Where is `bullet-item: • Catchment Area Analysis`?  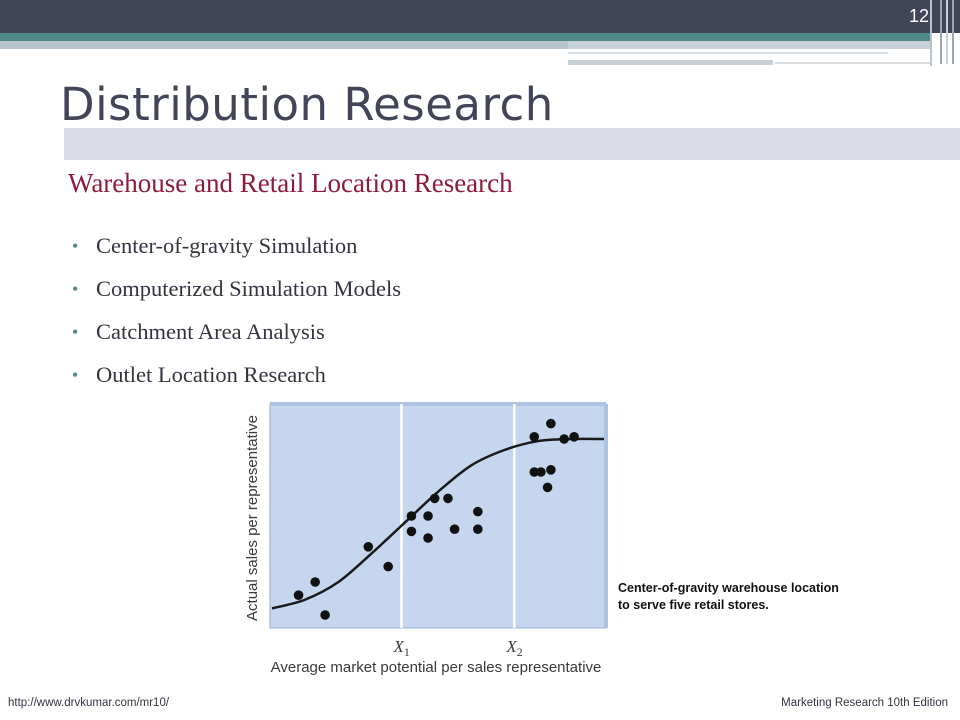 bullet-item: • Catchment Area Analysis is located at coordinates (236, 333).